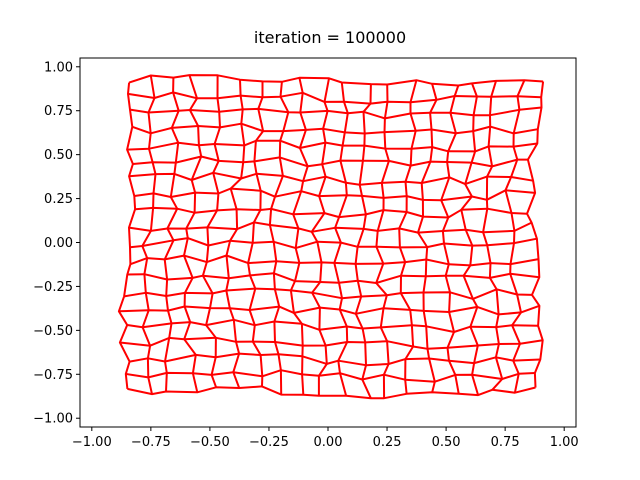  I want to click on y-tick-label: 0.50, so click(58, 155).